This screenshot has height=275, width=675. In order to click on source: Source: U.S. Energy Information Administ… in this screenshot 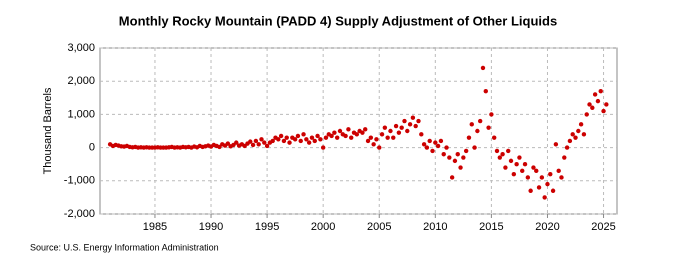, I will do `click(124, 247)`.